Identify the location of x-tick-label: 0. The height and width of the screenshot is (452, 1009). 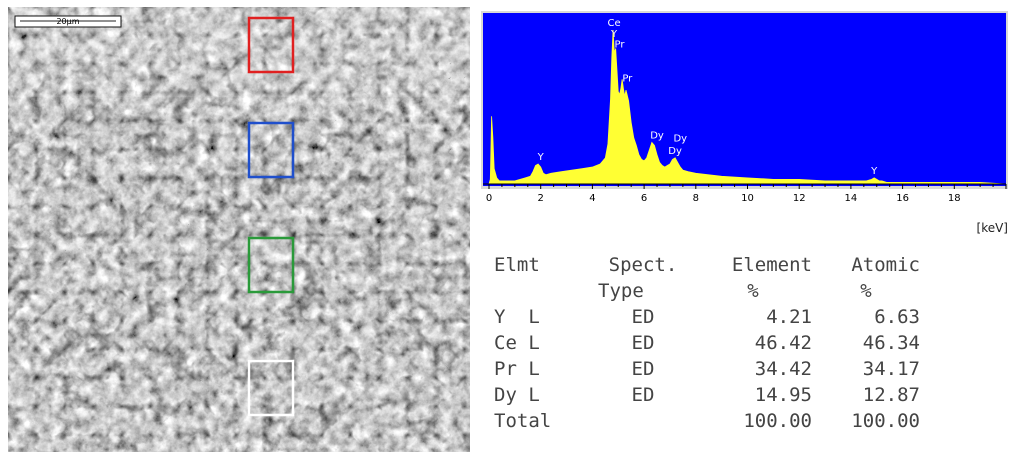
(489, 198).